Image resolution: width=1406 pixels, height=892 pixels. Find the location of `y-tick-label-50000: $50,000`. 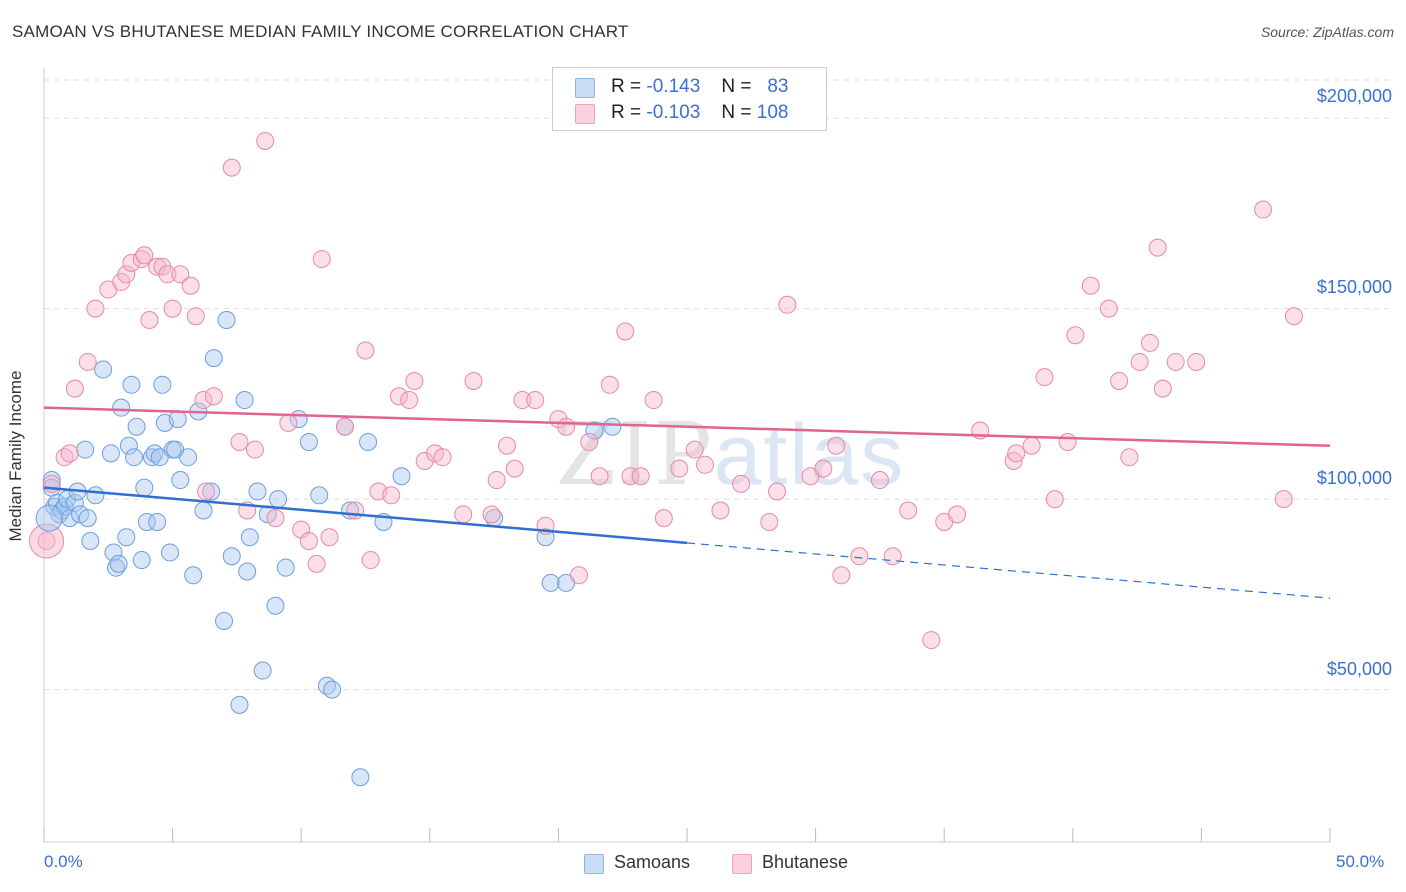

y-tick-label-50000: $50,000 is located at coordinates (1359, 669).